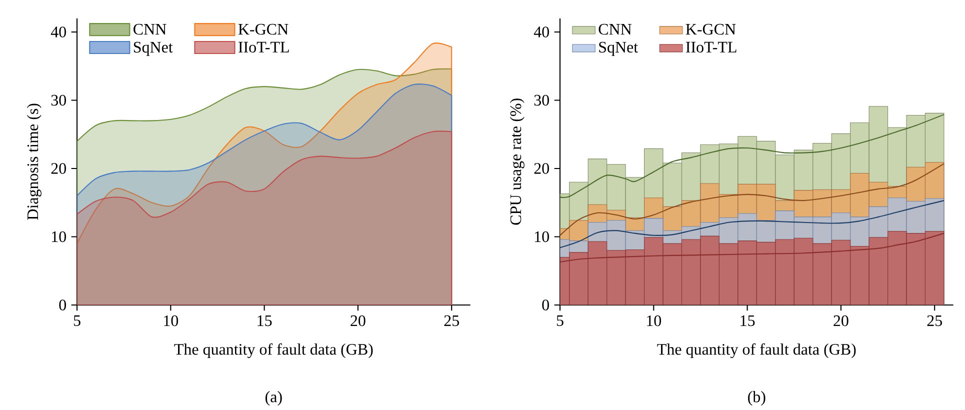 Image resolution: width=965 pixels, height=410 pixels. Describe the element at coordinates (274, 398) in the screenshot. I see `text: (a)` at that location.